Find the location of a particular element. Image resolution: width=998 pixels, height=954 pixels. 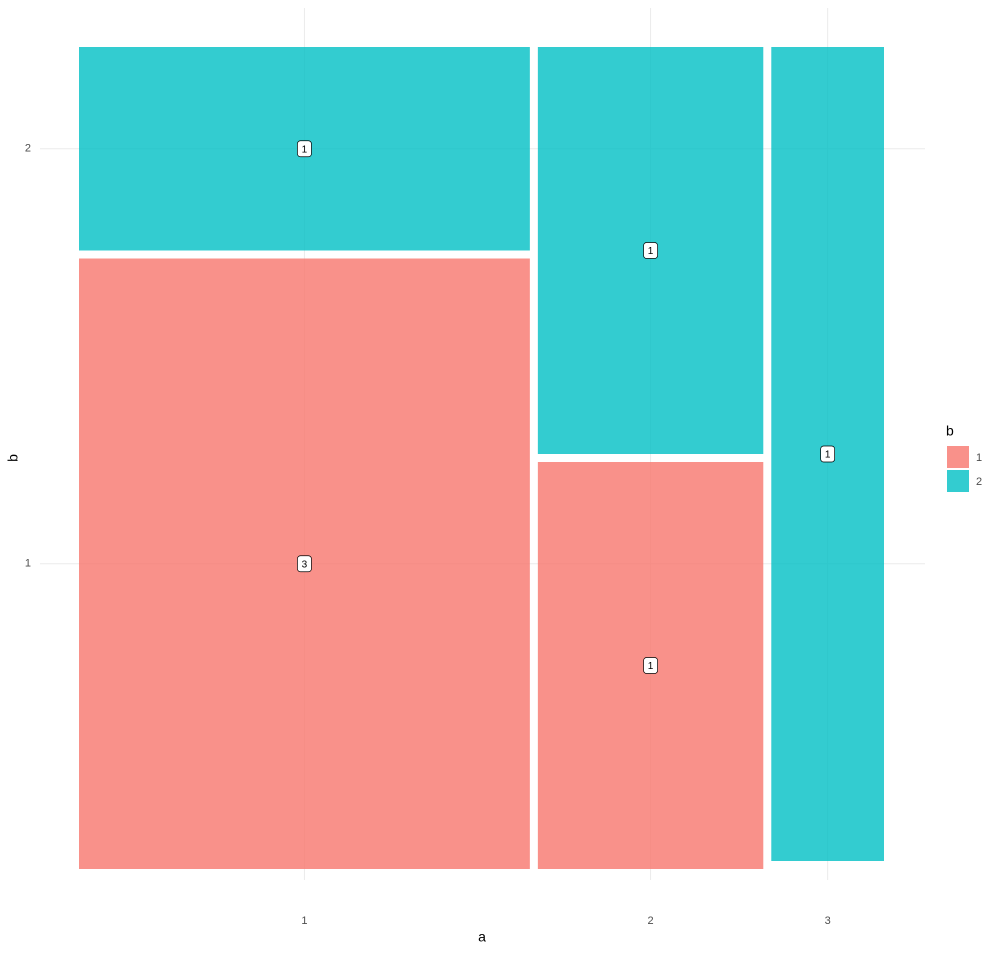

x-tick-label: 2 is located at coordinates (651, 921).